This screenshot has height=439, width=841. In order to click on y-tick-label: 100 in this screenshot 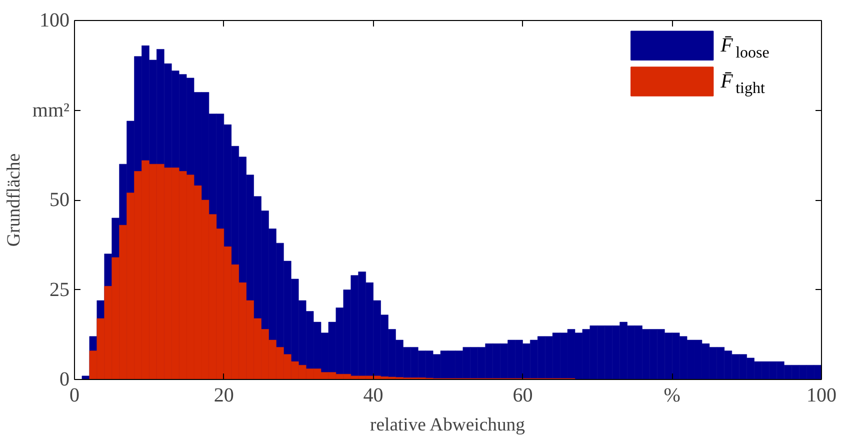, I will do `click(55, 21)`.